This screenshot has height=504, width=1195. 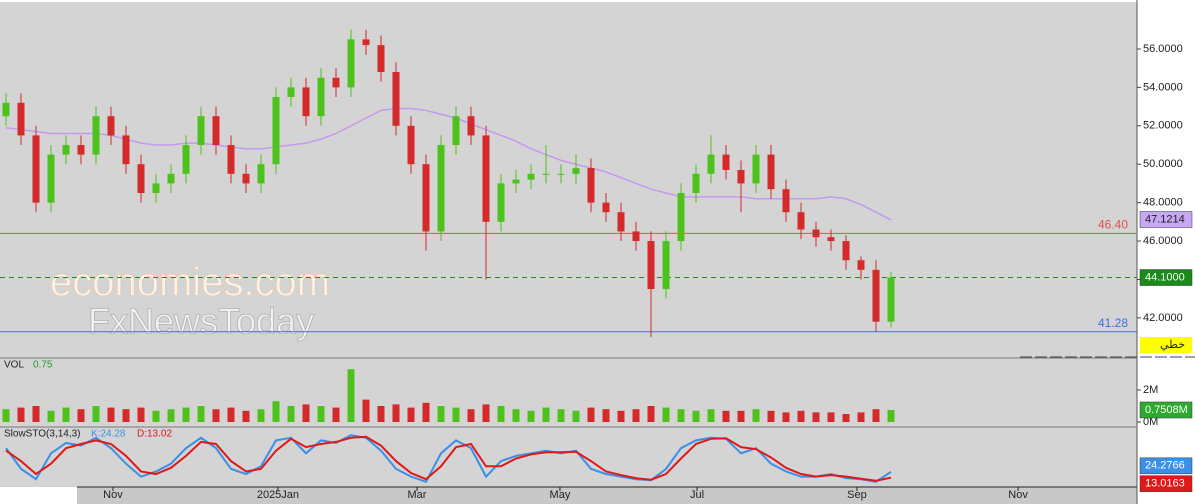 I want to click on x-tick-label: Jul, so click(x=697, y=495).